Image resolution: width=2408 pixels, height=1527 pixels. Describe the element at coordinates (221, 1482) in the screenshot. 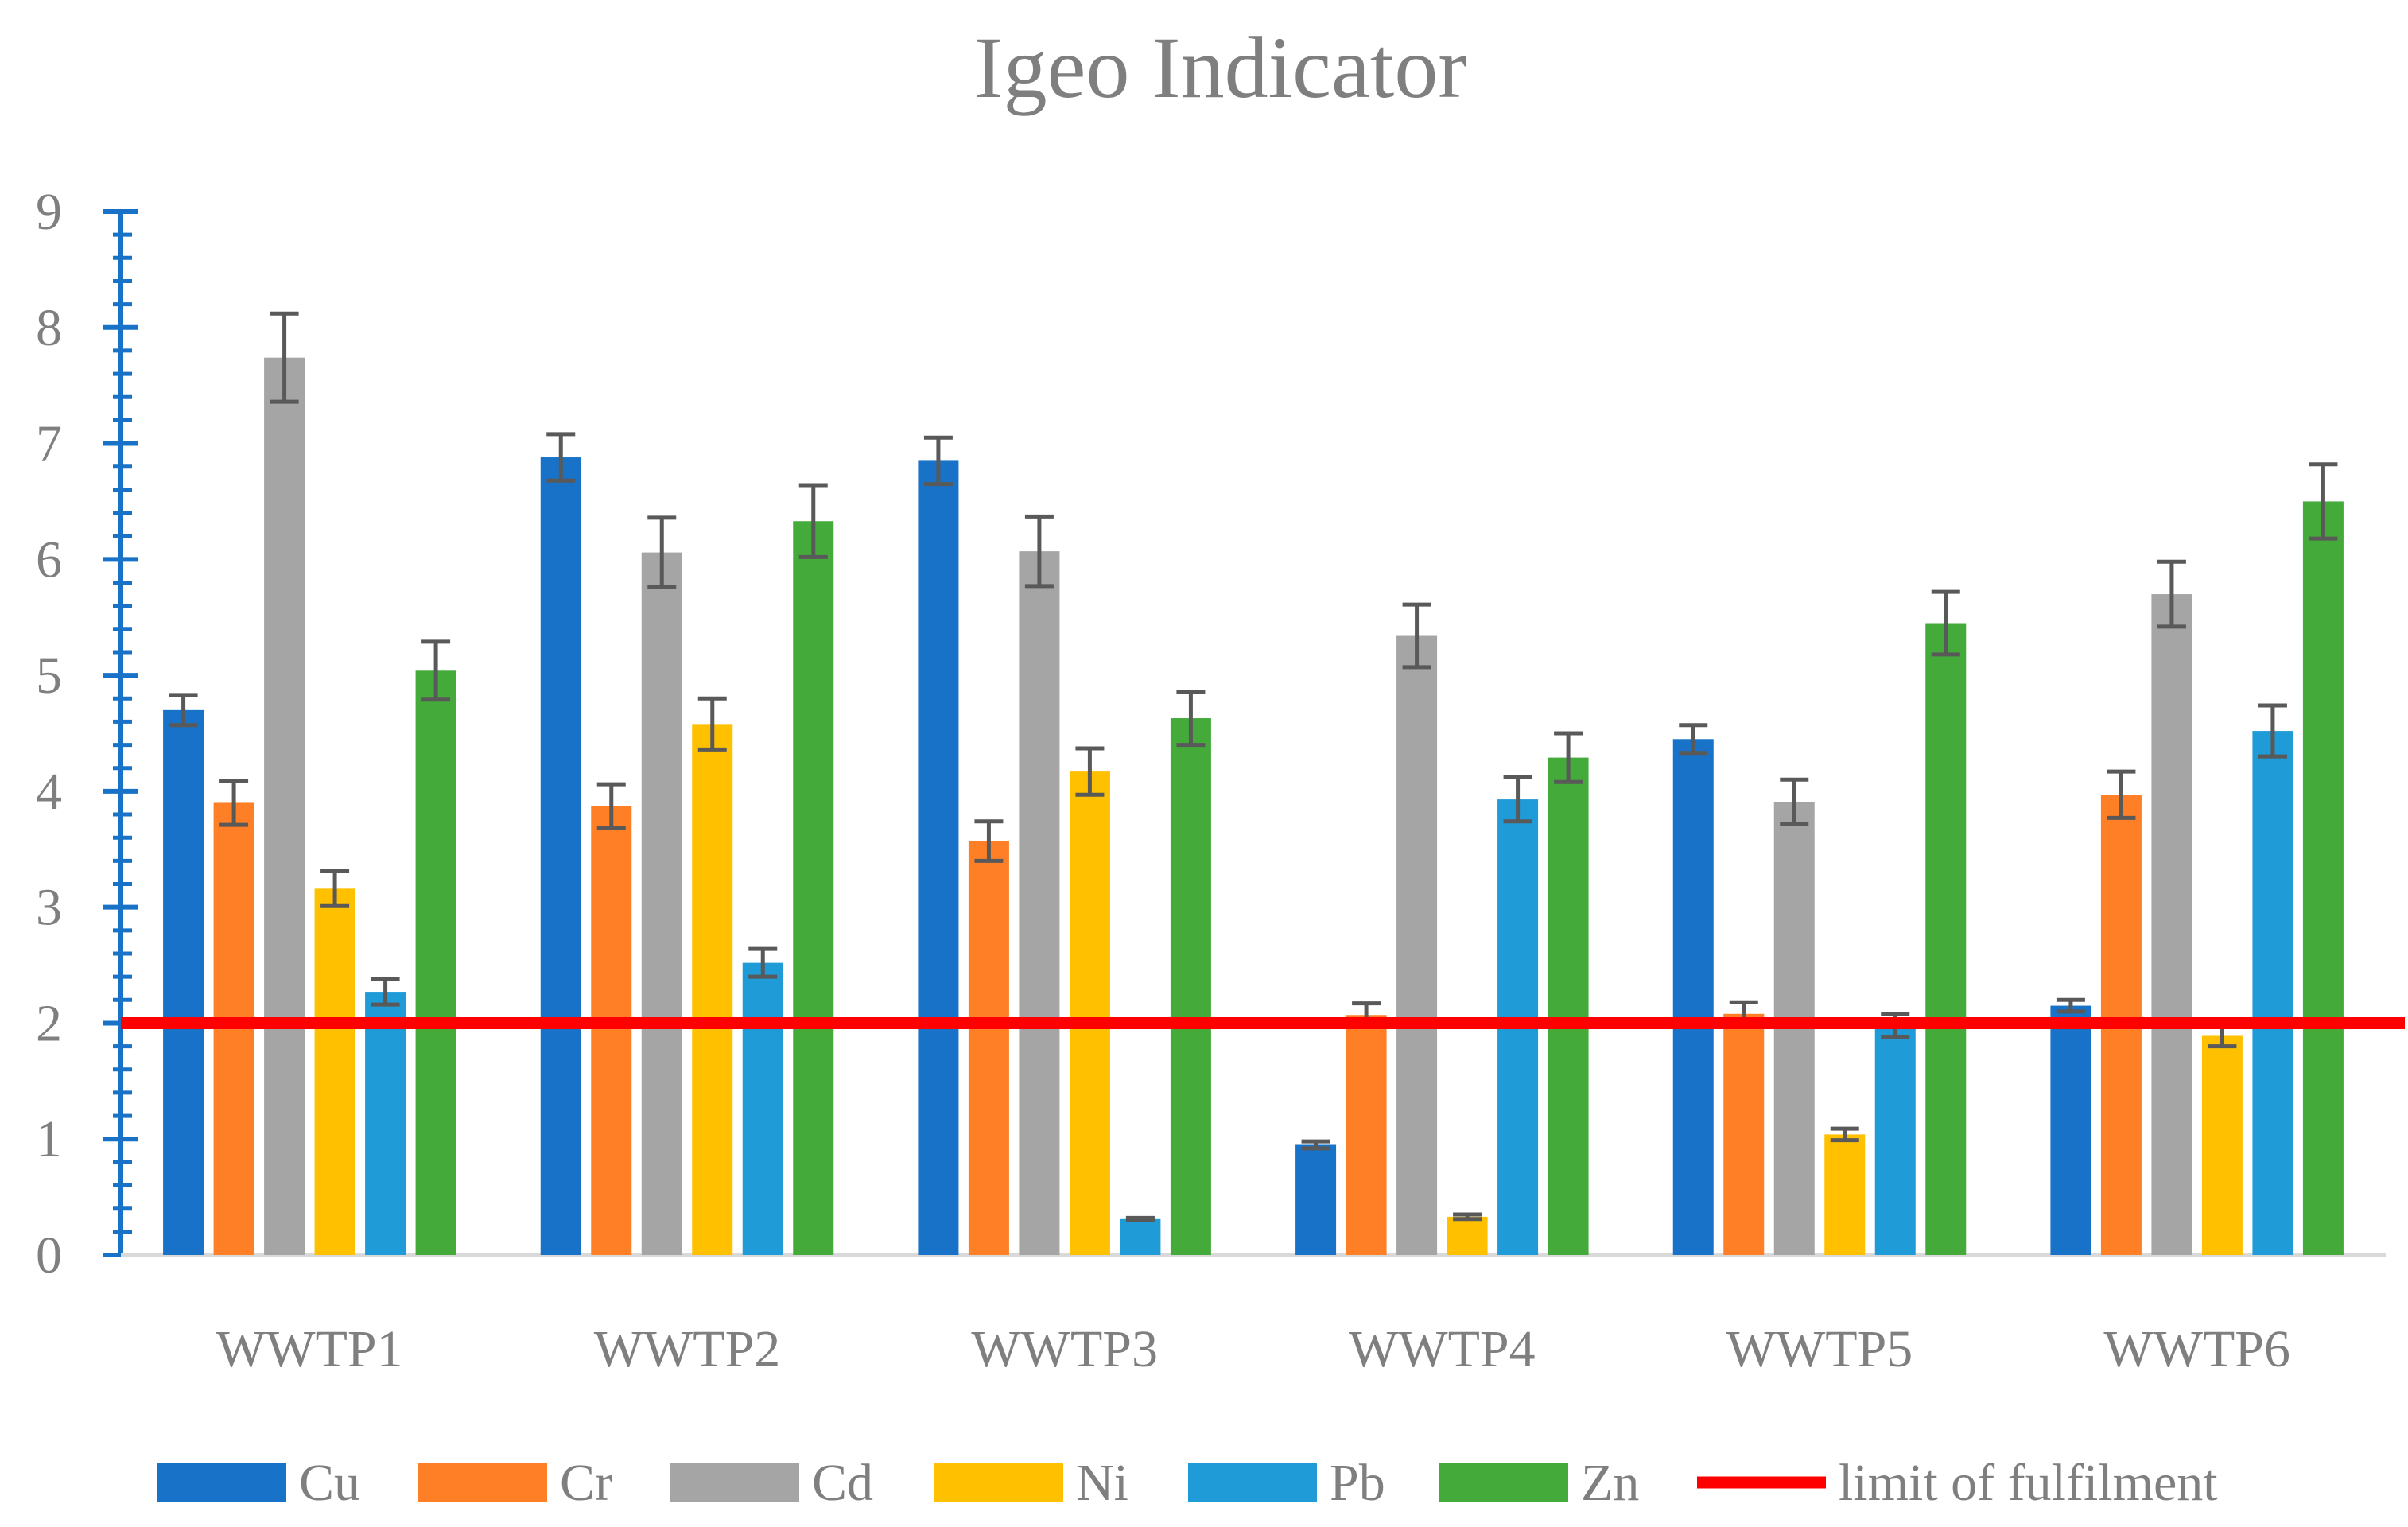

I see `legend-swatch-cu` at that location.